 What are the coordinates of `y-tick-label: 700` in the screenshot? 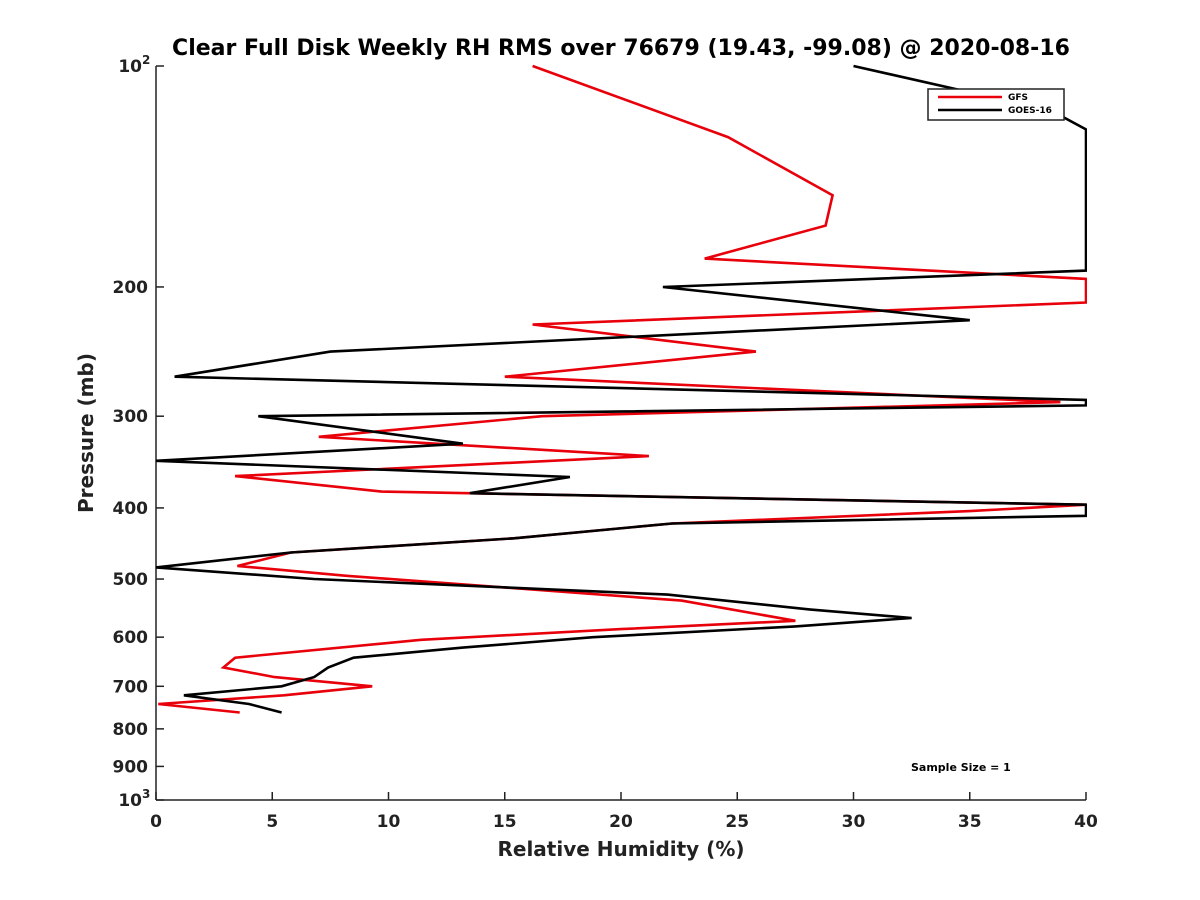 It's located at (131, 687).